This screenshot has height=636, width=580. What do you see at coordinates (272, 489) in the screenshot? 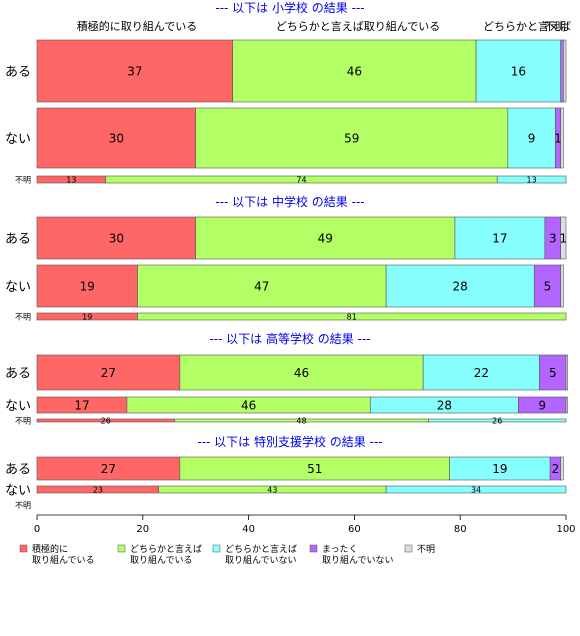
I see `data-label: 43` at bounding box center [272, 489].